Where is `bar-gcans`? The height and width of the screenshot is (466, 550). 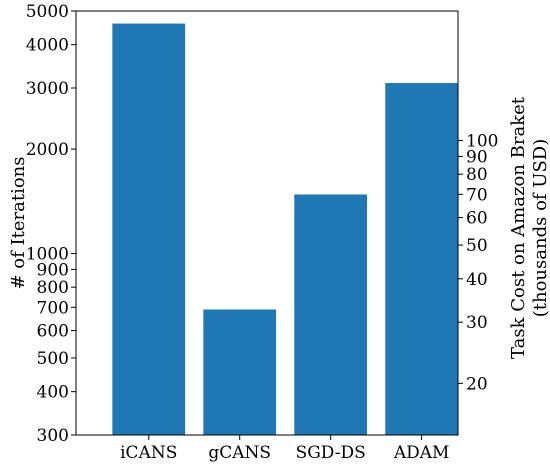 bar-gcans is located at coordinates (240, 372).